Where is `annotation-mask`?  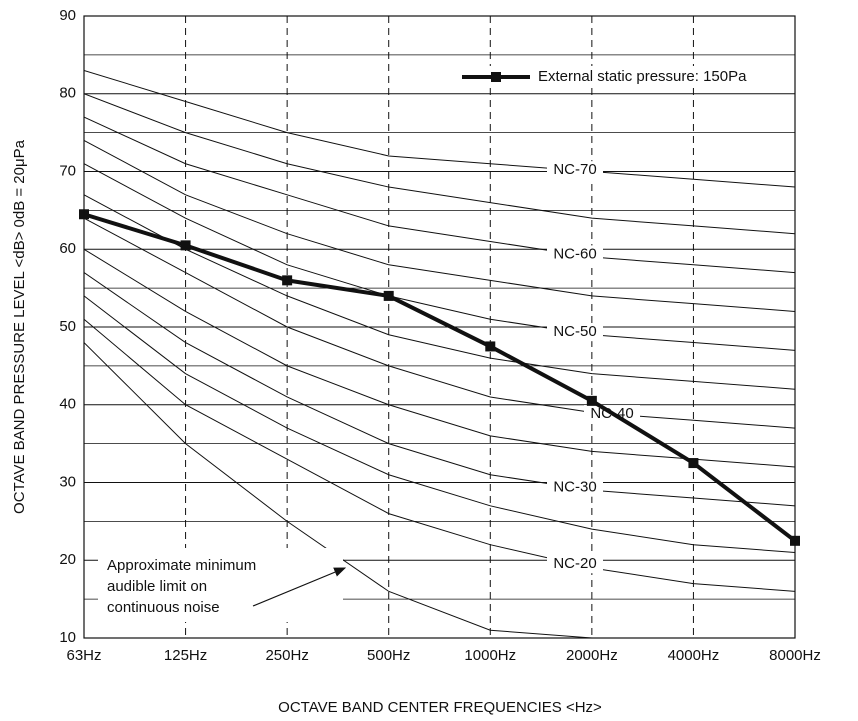
annotation-mask is located at coordinates (220, 585).